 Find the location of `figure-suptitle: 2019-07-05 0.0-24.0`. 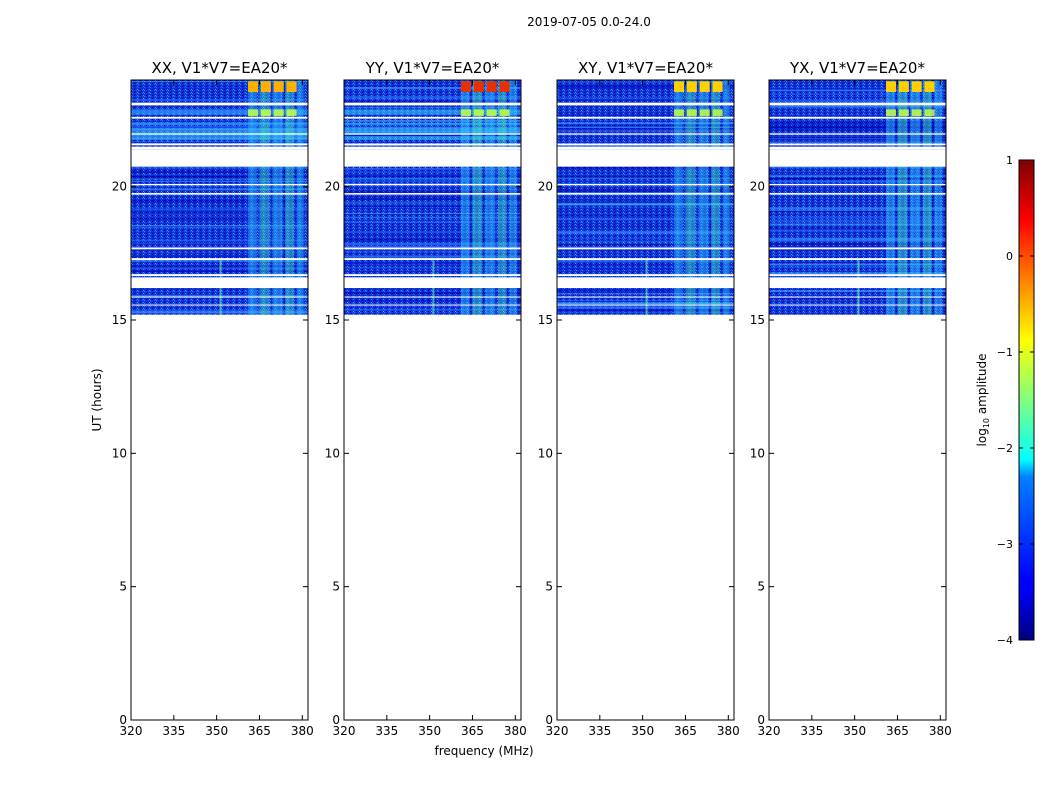

figure-suptitle: 2019-07-05 0.0-24.0 is located at coordinates (589, 22).